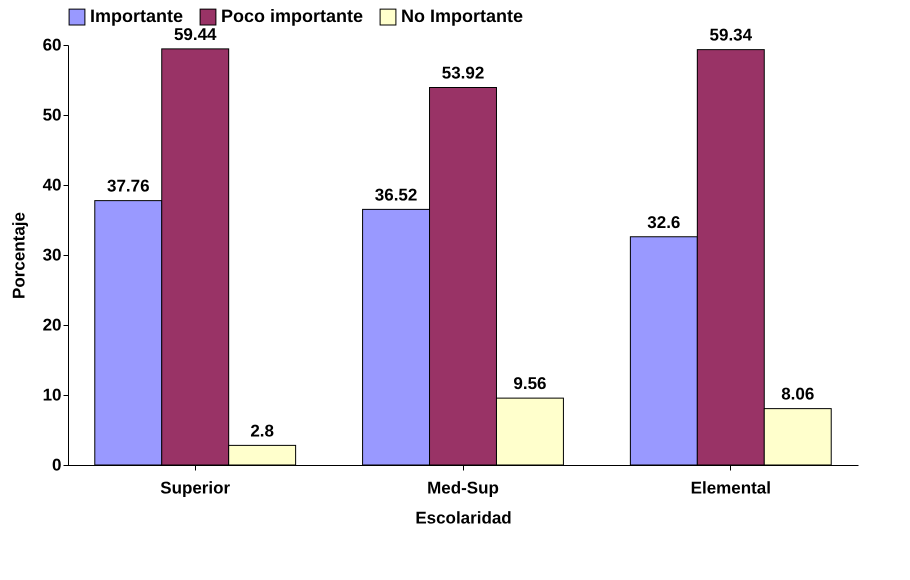 The height and width of the screenshot is (580, 910). What do you see at coordinates (292, 16) in the screenshot?
I see `legend-label: Poco importante` at bounding box center [292, 16].